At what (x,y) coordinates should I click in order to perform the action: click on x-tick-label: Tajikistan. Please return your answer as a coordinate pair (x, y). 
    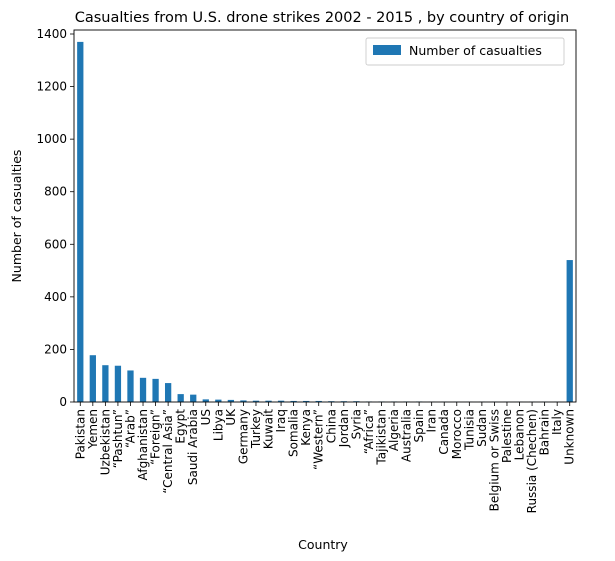
    Looking at the image, I should click on (381, 437).